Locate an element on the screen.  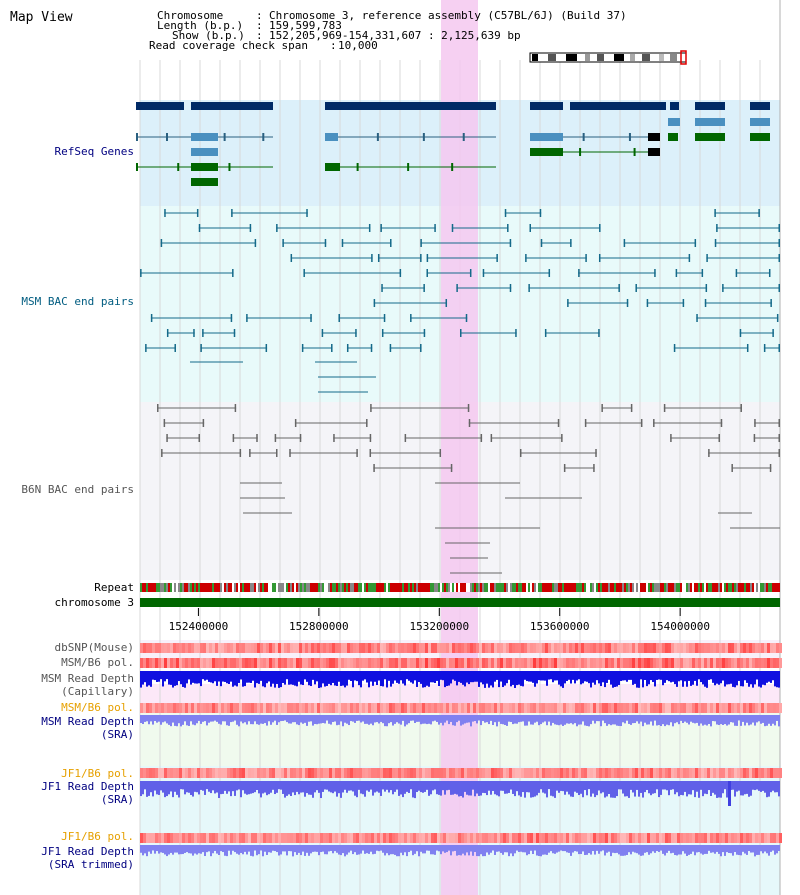
gene-exon is located at coordinates (463, 137).